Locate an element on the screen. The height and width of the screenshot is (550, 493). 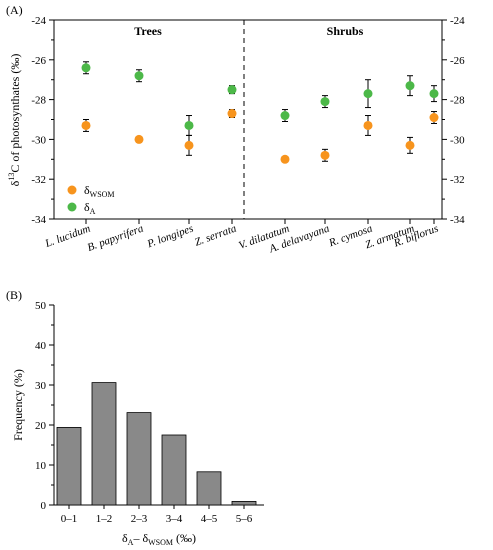
group-label-trees: Trees is located at coordinates (148, 31).